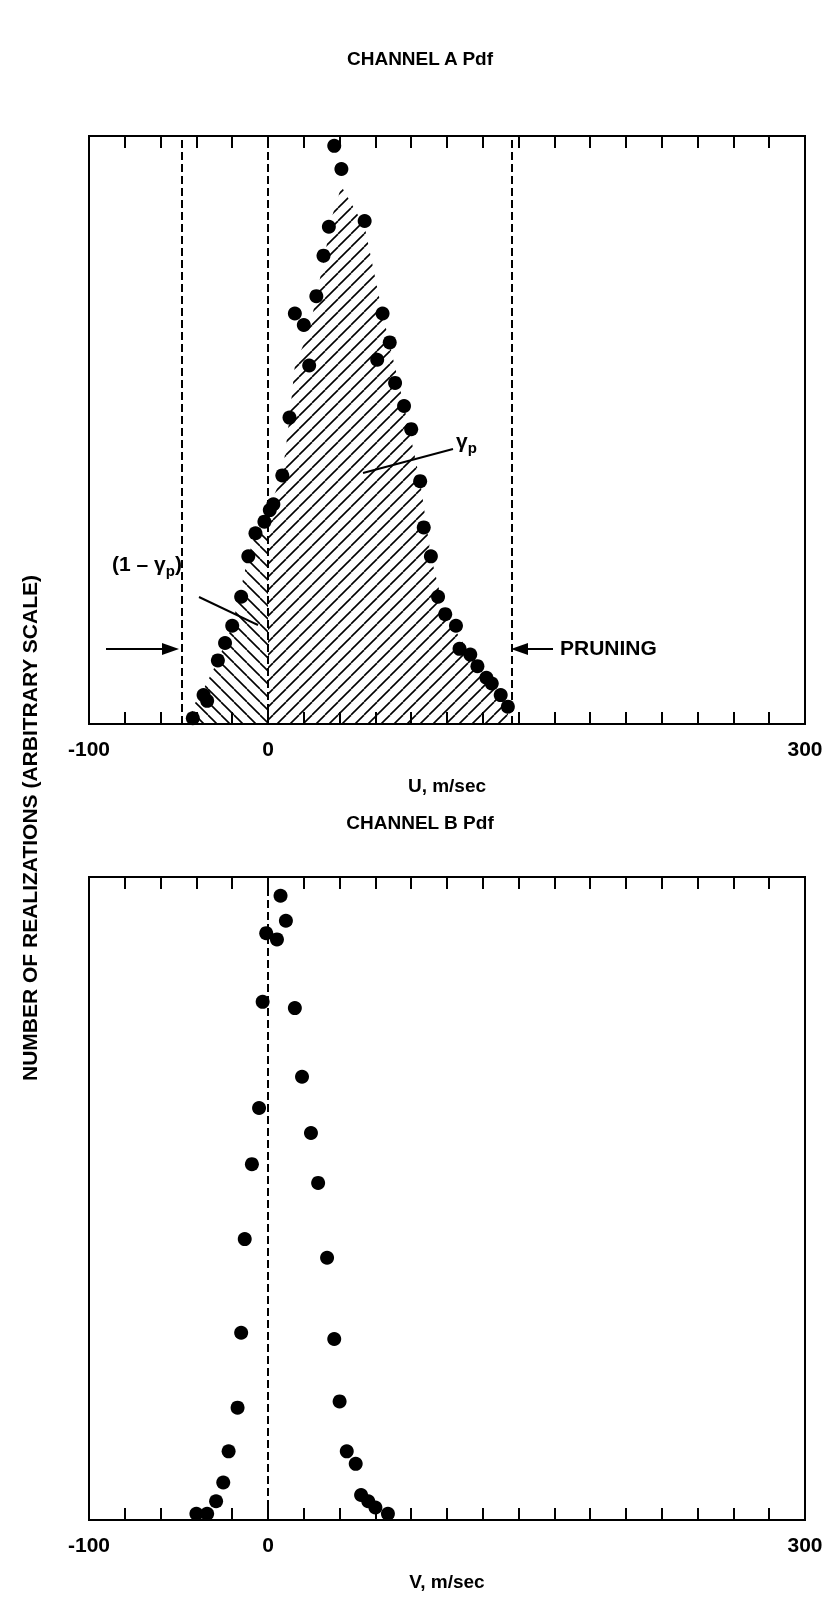 The image size is (840, 1599). Describe the element at coordinates (447, 785) in the screenshot. I see `x-axis-title: U, m/sec` at that location.